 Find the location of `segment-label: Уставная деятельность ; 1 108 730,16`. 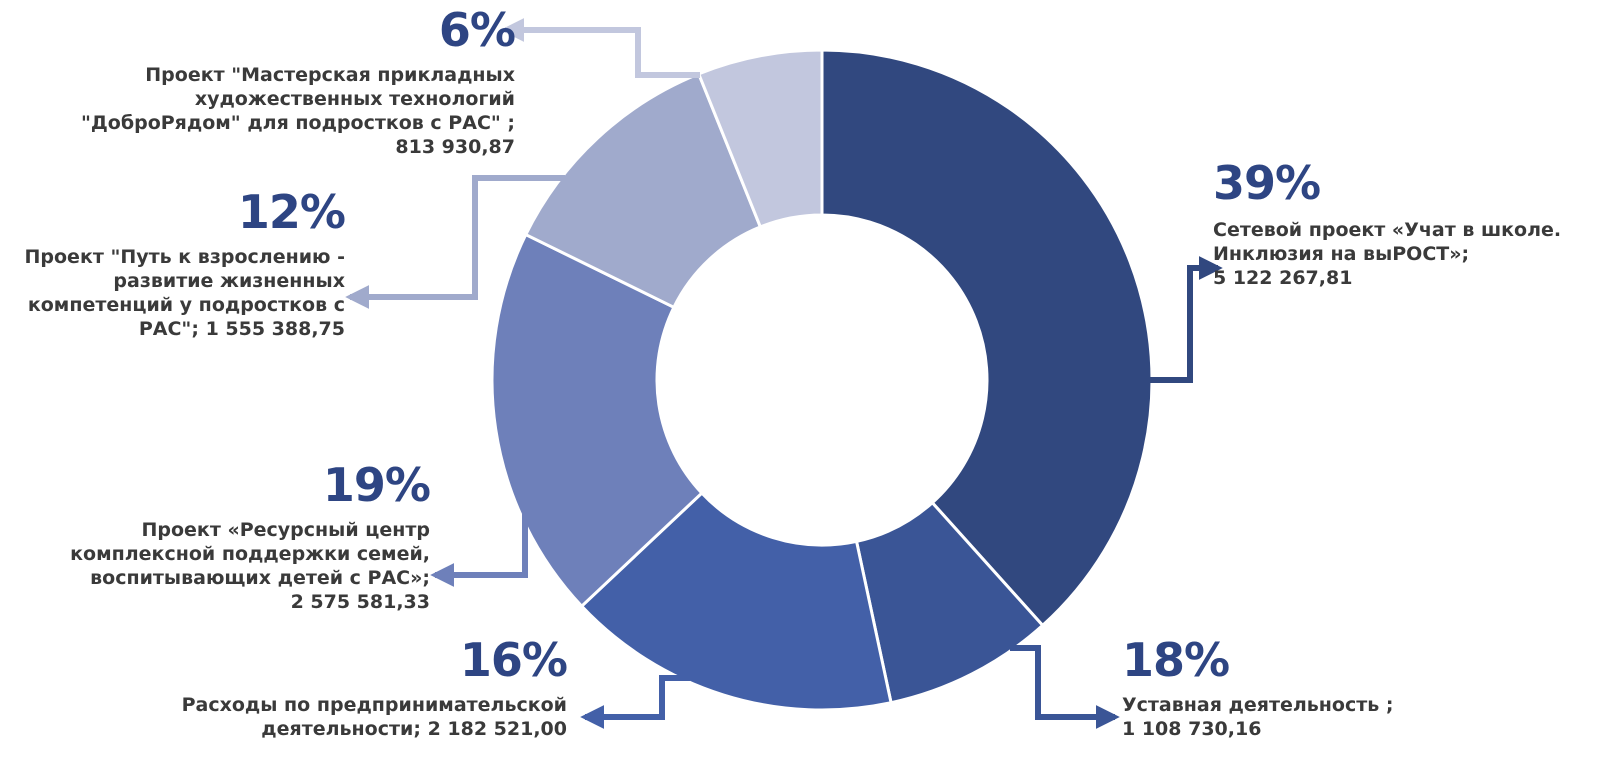

segment-label: Уставная деятельность ; 1 108 730,16 is located at coordinates (1322, 717).